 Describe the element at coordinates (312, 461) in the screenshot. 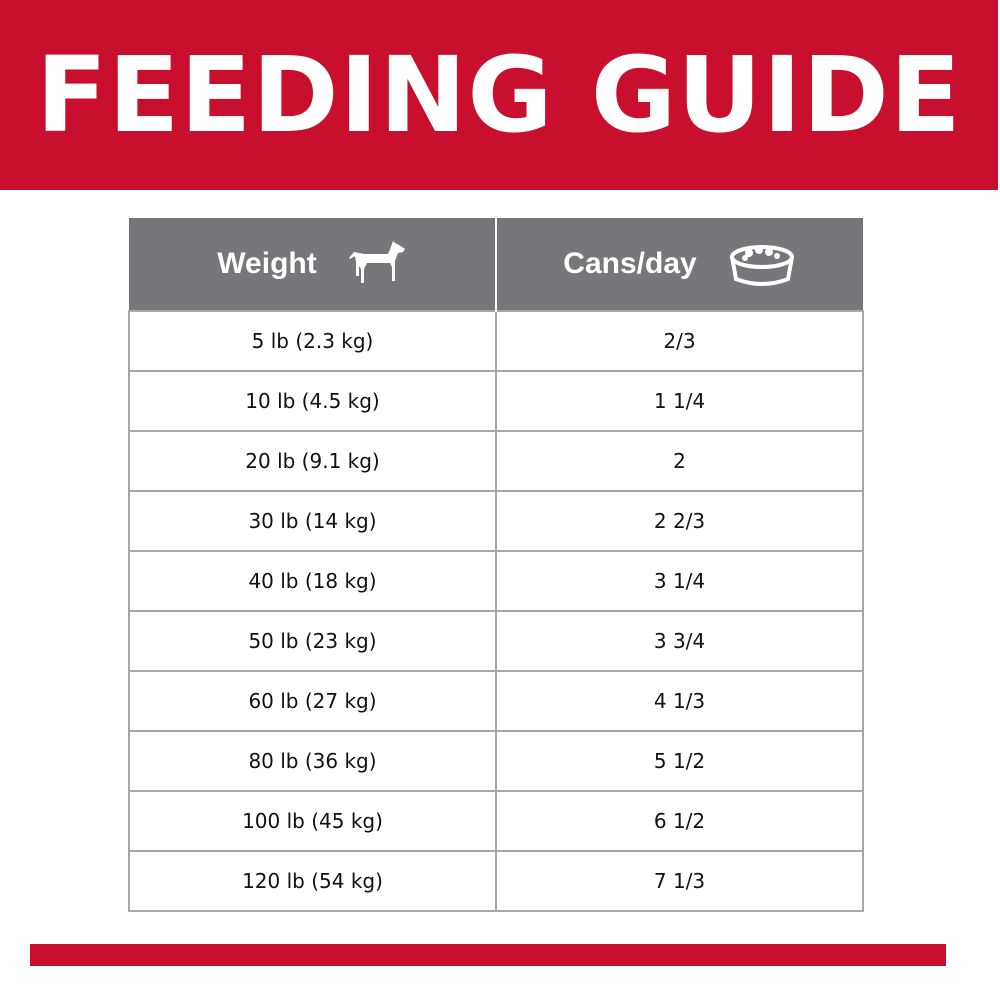

I see `weight-cell: 20 lb (9.1 kg)` at that location.